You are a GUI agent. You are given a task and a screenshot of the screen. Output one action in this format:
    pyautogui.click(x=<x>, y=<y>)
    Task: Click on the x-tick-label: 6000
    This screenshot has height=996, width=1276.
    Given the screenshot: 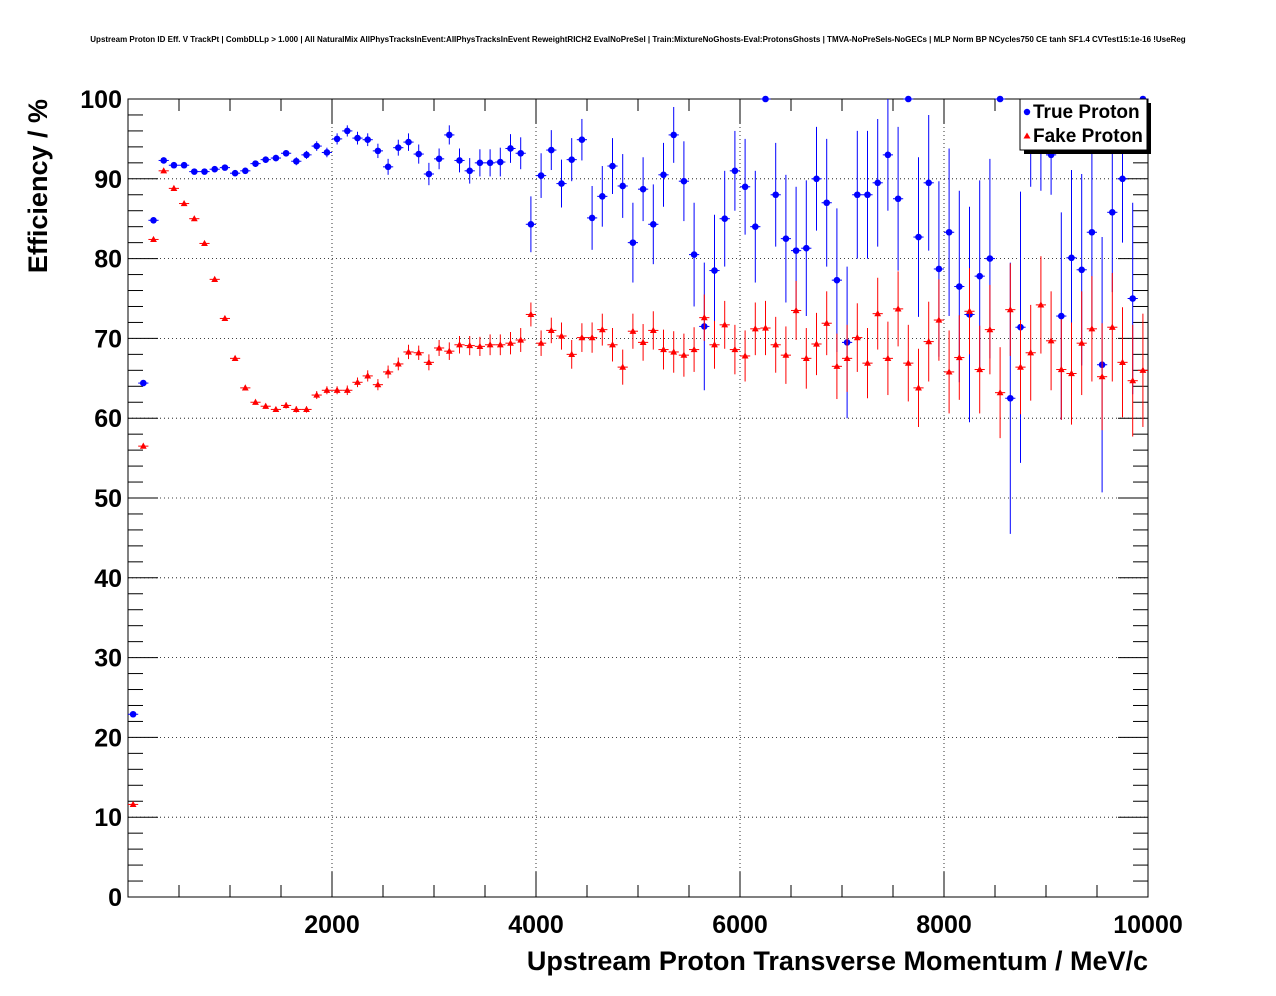 What is the action you would take?
    pyautogui.click(x=740, y=925)
    